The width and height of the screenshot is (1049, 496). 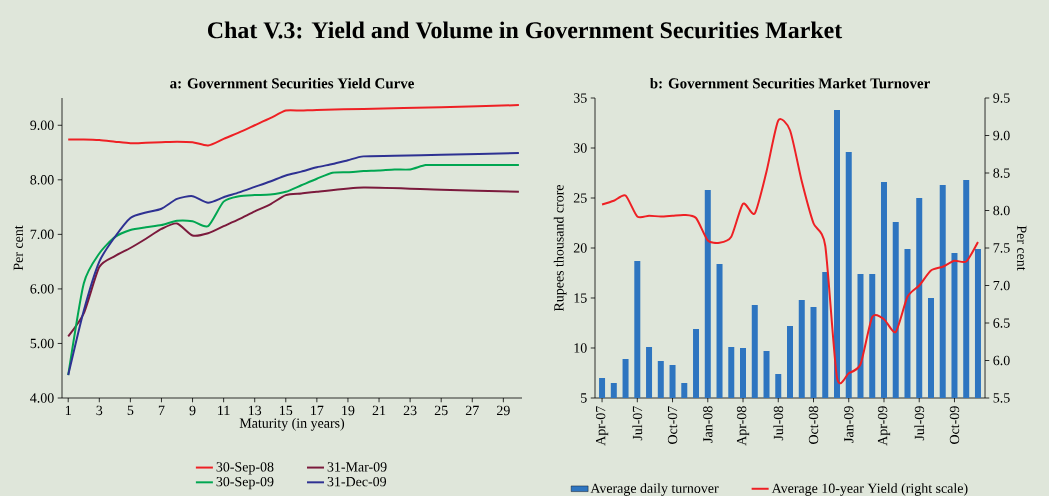 I want to click on x-tick-label: Jul-09, so click(x=919, y=423).